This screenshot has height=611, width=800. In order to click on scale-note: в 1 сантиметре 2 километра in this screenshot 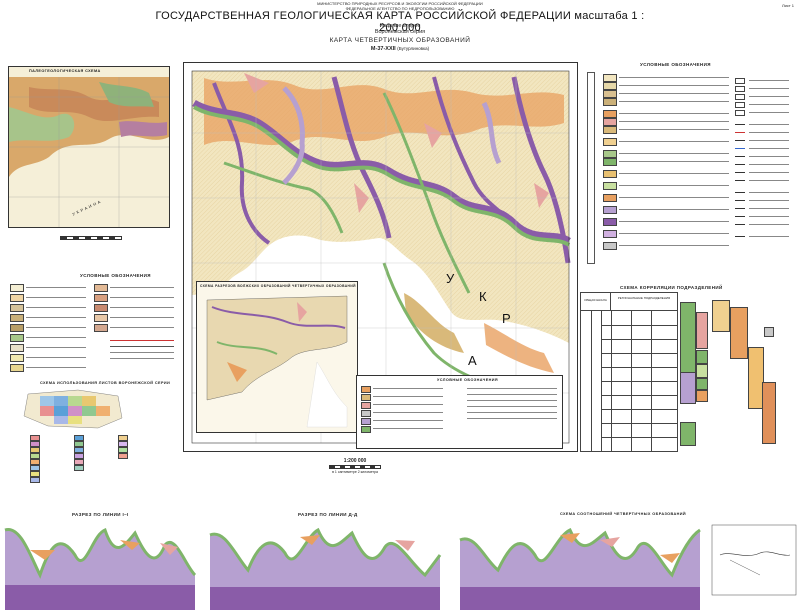, I will do `click(355, 472)`.